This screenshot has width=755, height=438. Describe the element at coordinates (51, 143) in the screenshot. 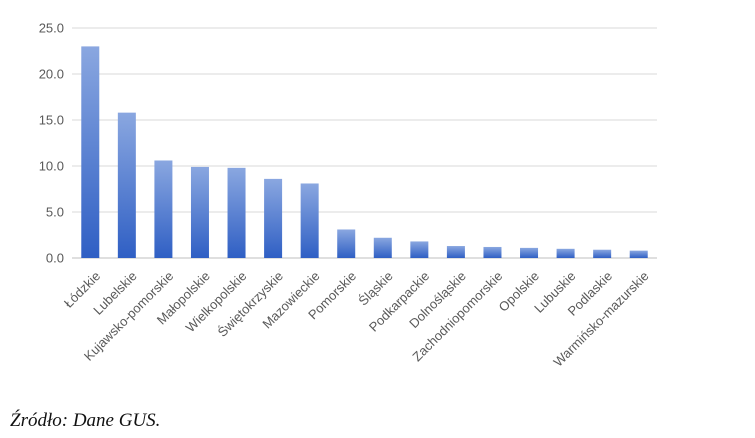

I see `y-axis-ticks: 0.0 5.0 10.0 15.0 20.0 25.0` at that location.